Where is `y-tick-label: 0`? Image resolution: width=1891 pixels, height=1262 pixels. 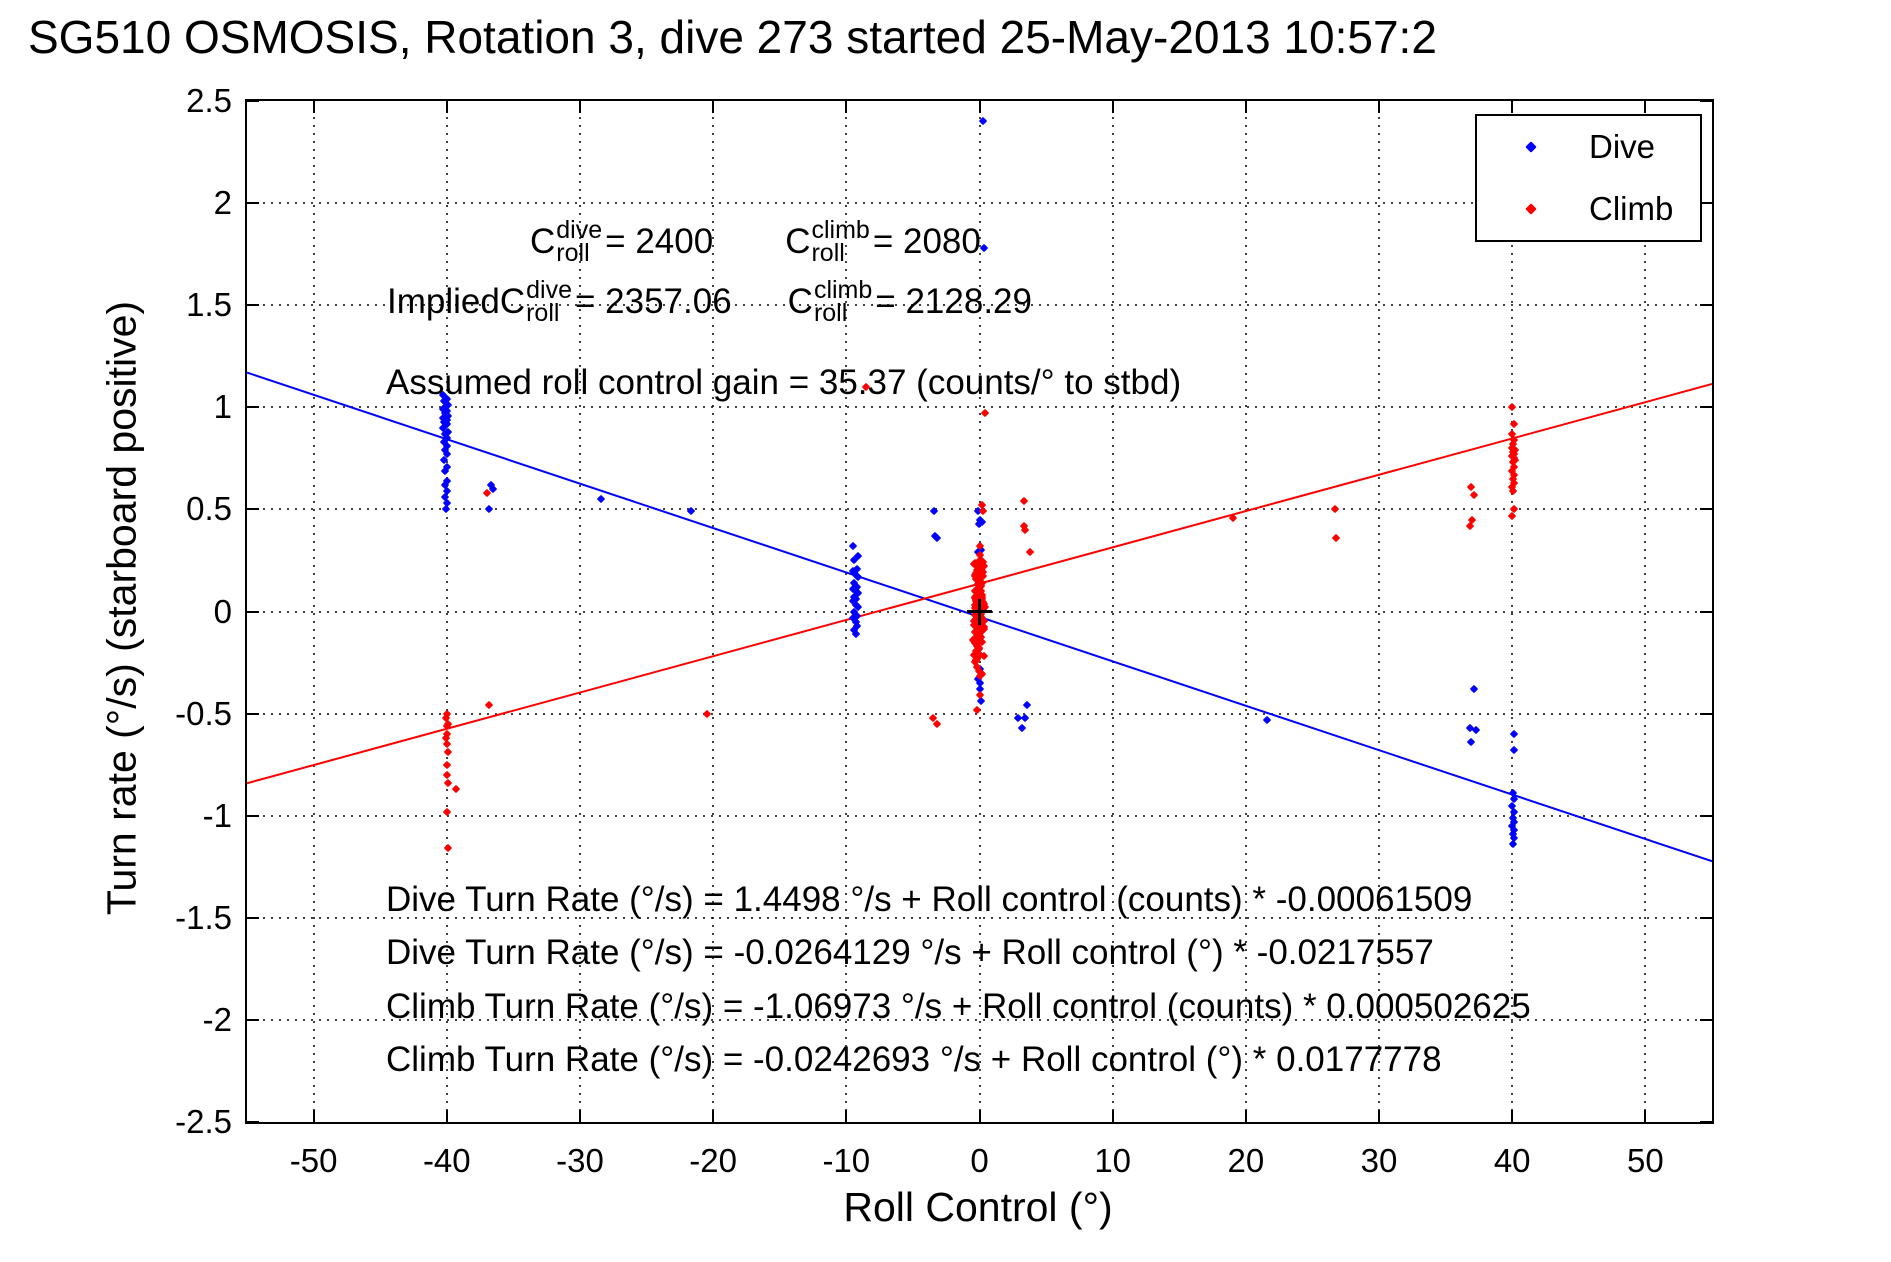 y-tick-label: 0 is located at coordinates (222, 611).